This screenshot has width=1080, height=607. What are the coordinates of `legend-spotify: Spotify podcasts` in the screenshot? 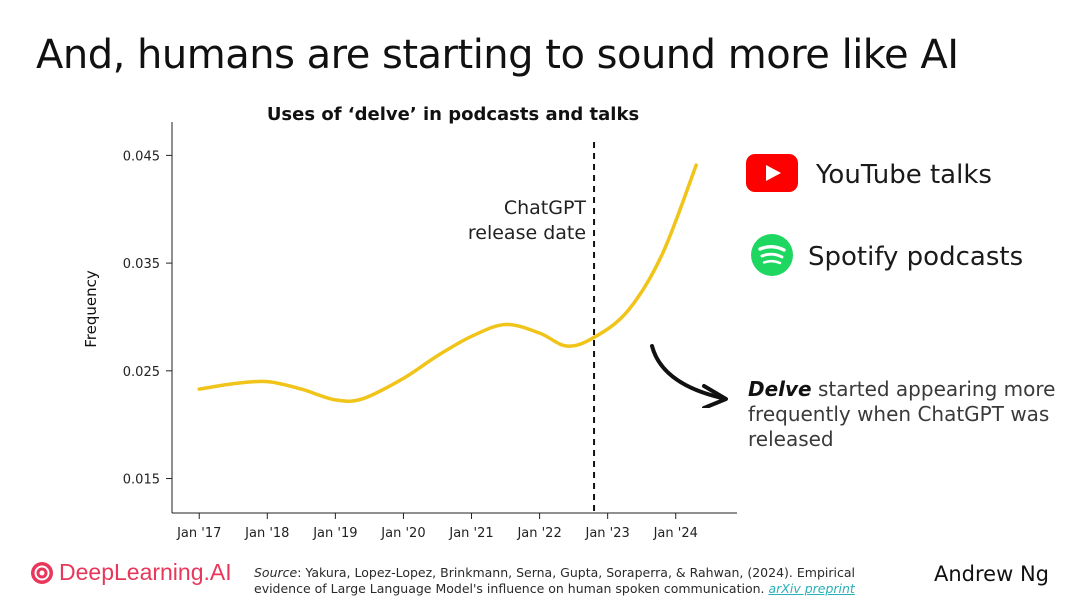 It's located at (885, 255).